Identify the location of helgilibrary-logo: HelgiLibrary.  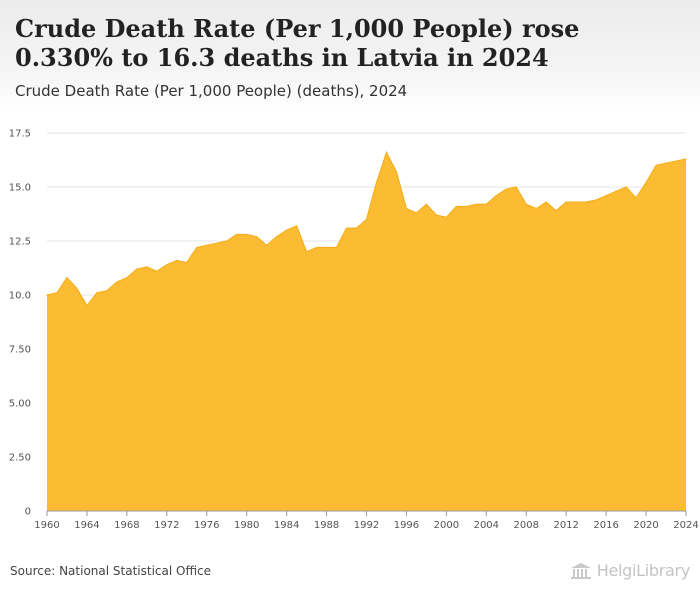
(630, 570).